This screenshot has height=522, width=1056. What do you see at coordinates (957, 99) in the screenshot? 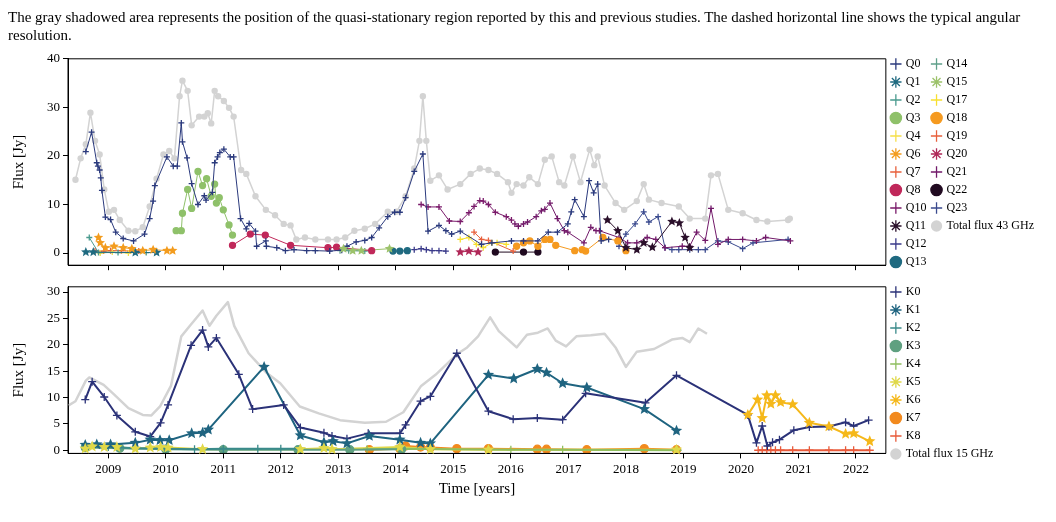
I see `legend-label: Q17` at bounding box center [957, 99].